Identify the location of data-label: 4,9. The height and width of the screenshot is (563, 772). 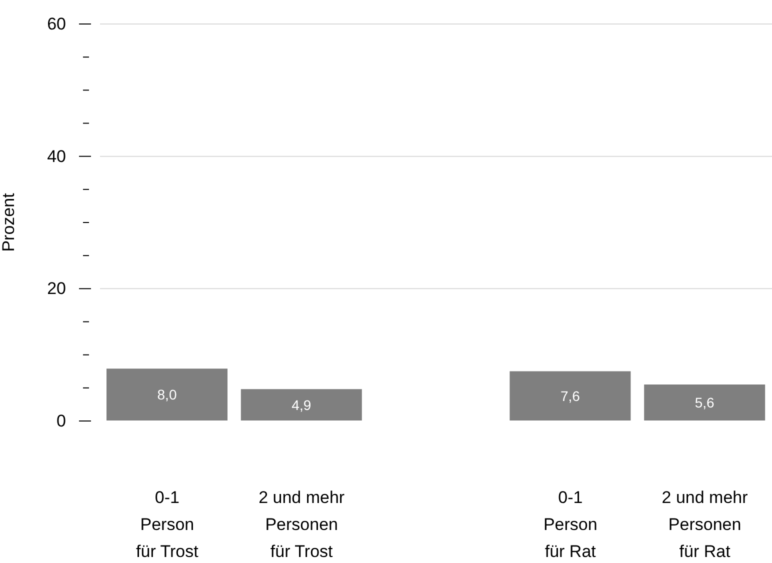
(302, 404).